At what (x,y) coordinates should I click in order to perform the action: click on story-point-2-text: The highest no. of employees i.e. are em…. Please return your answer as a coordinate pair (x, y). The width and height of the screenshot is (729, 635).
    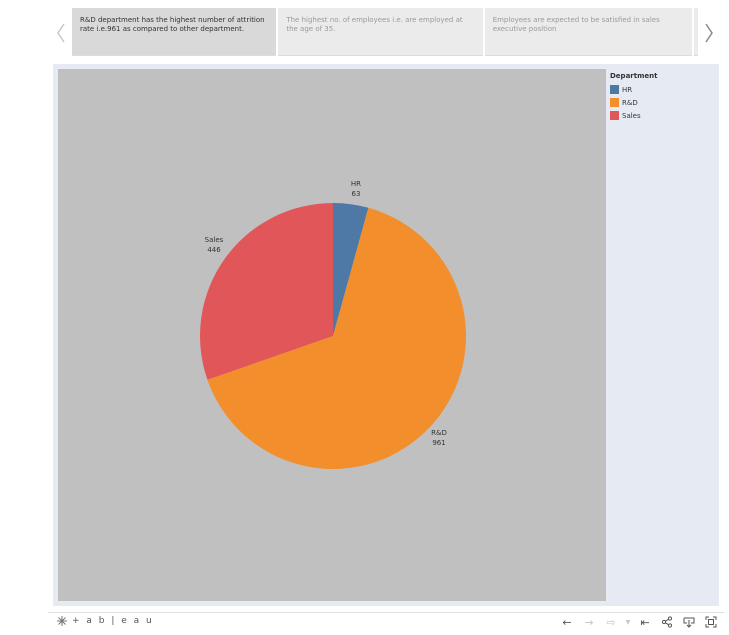
    Looking at the image, I should click on (374, 24).